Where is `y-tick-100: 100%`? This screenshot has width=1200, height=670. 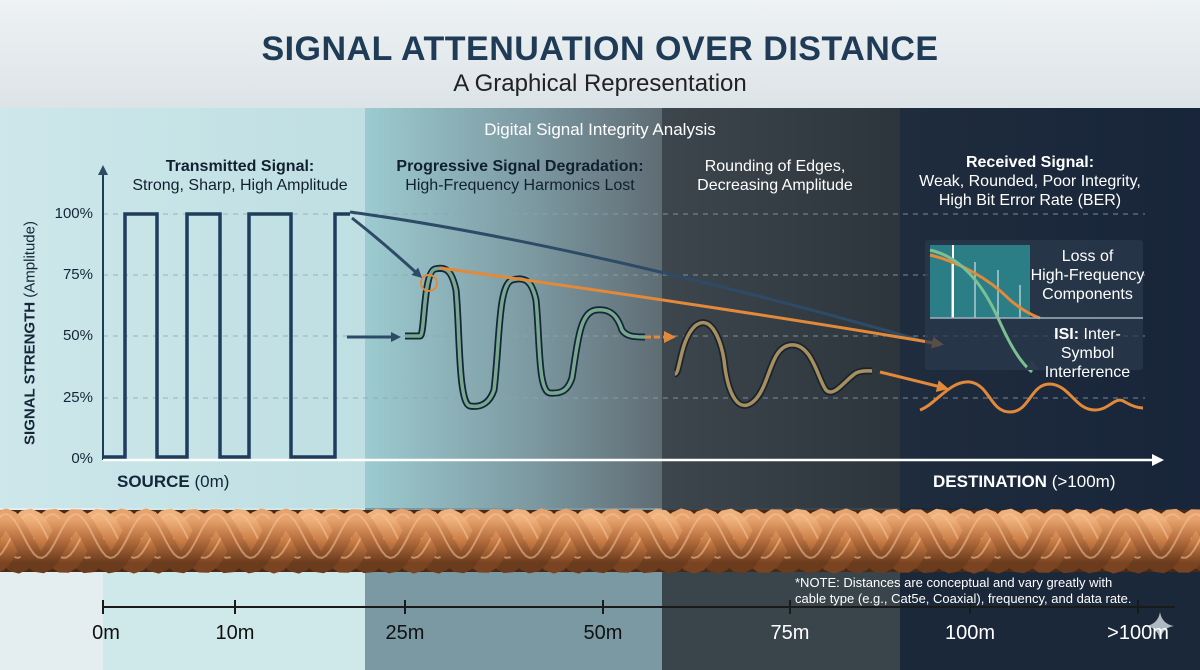
y-tick-100: 100% is located at coordinates (73, 213).